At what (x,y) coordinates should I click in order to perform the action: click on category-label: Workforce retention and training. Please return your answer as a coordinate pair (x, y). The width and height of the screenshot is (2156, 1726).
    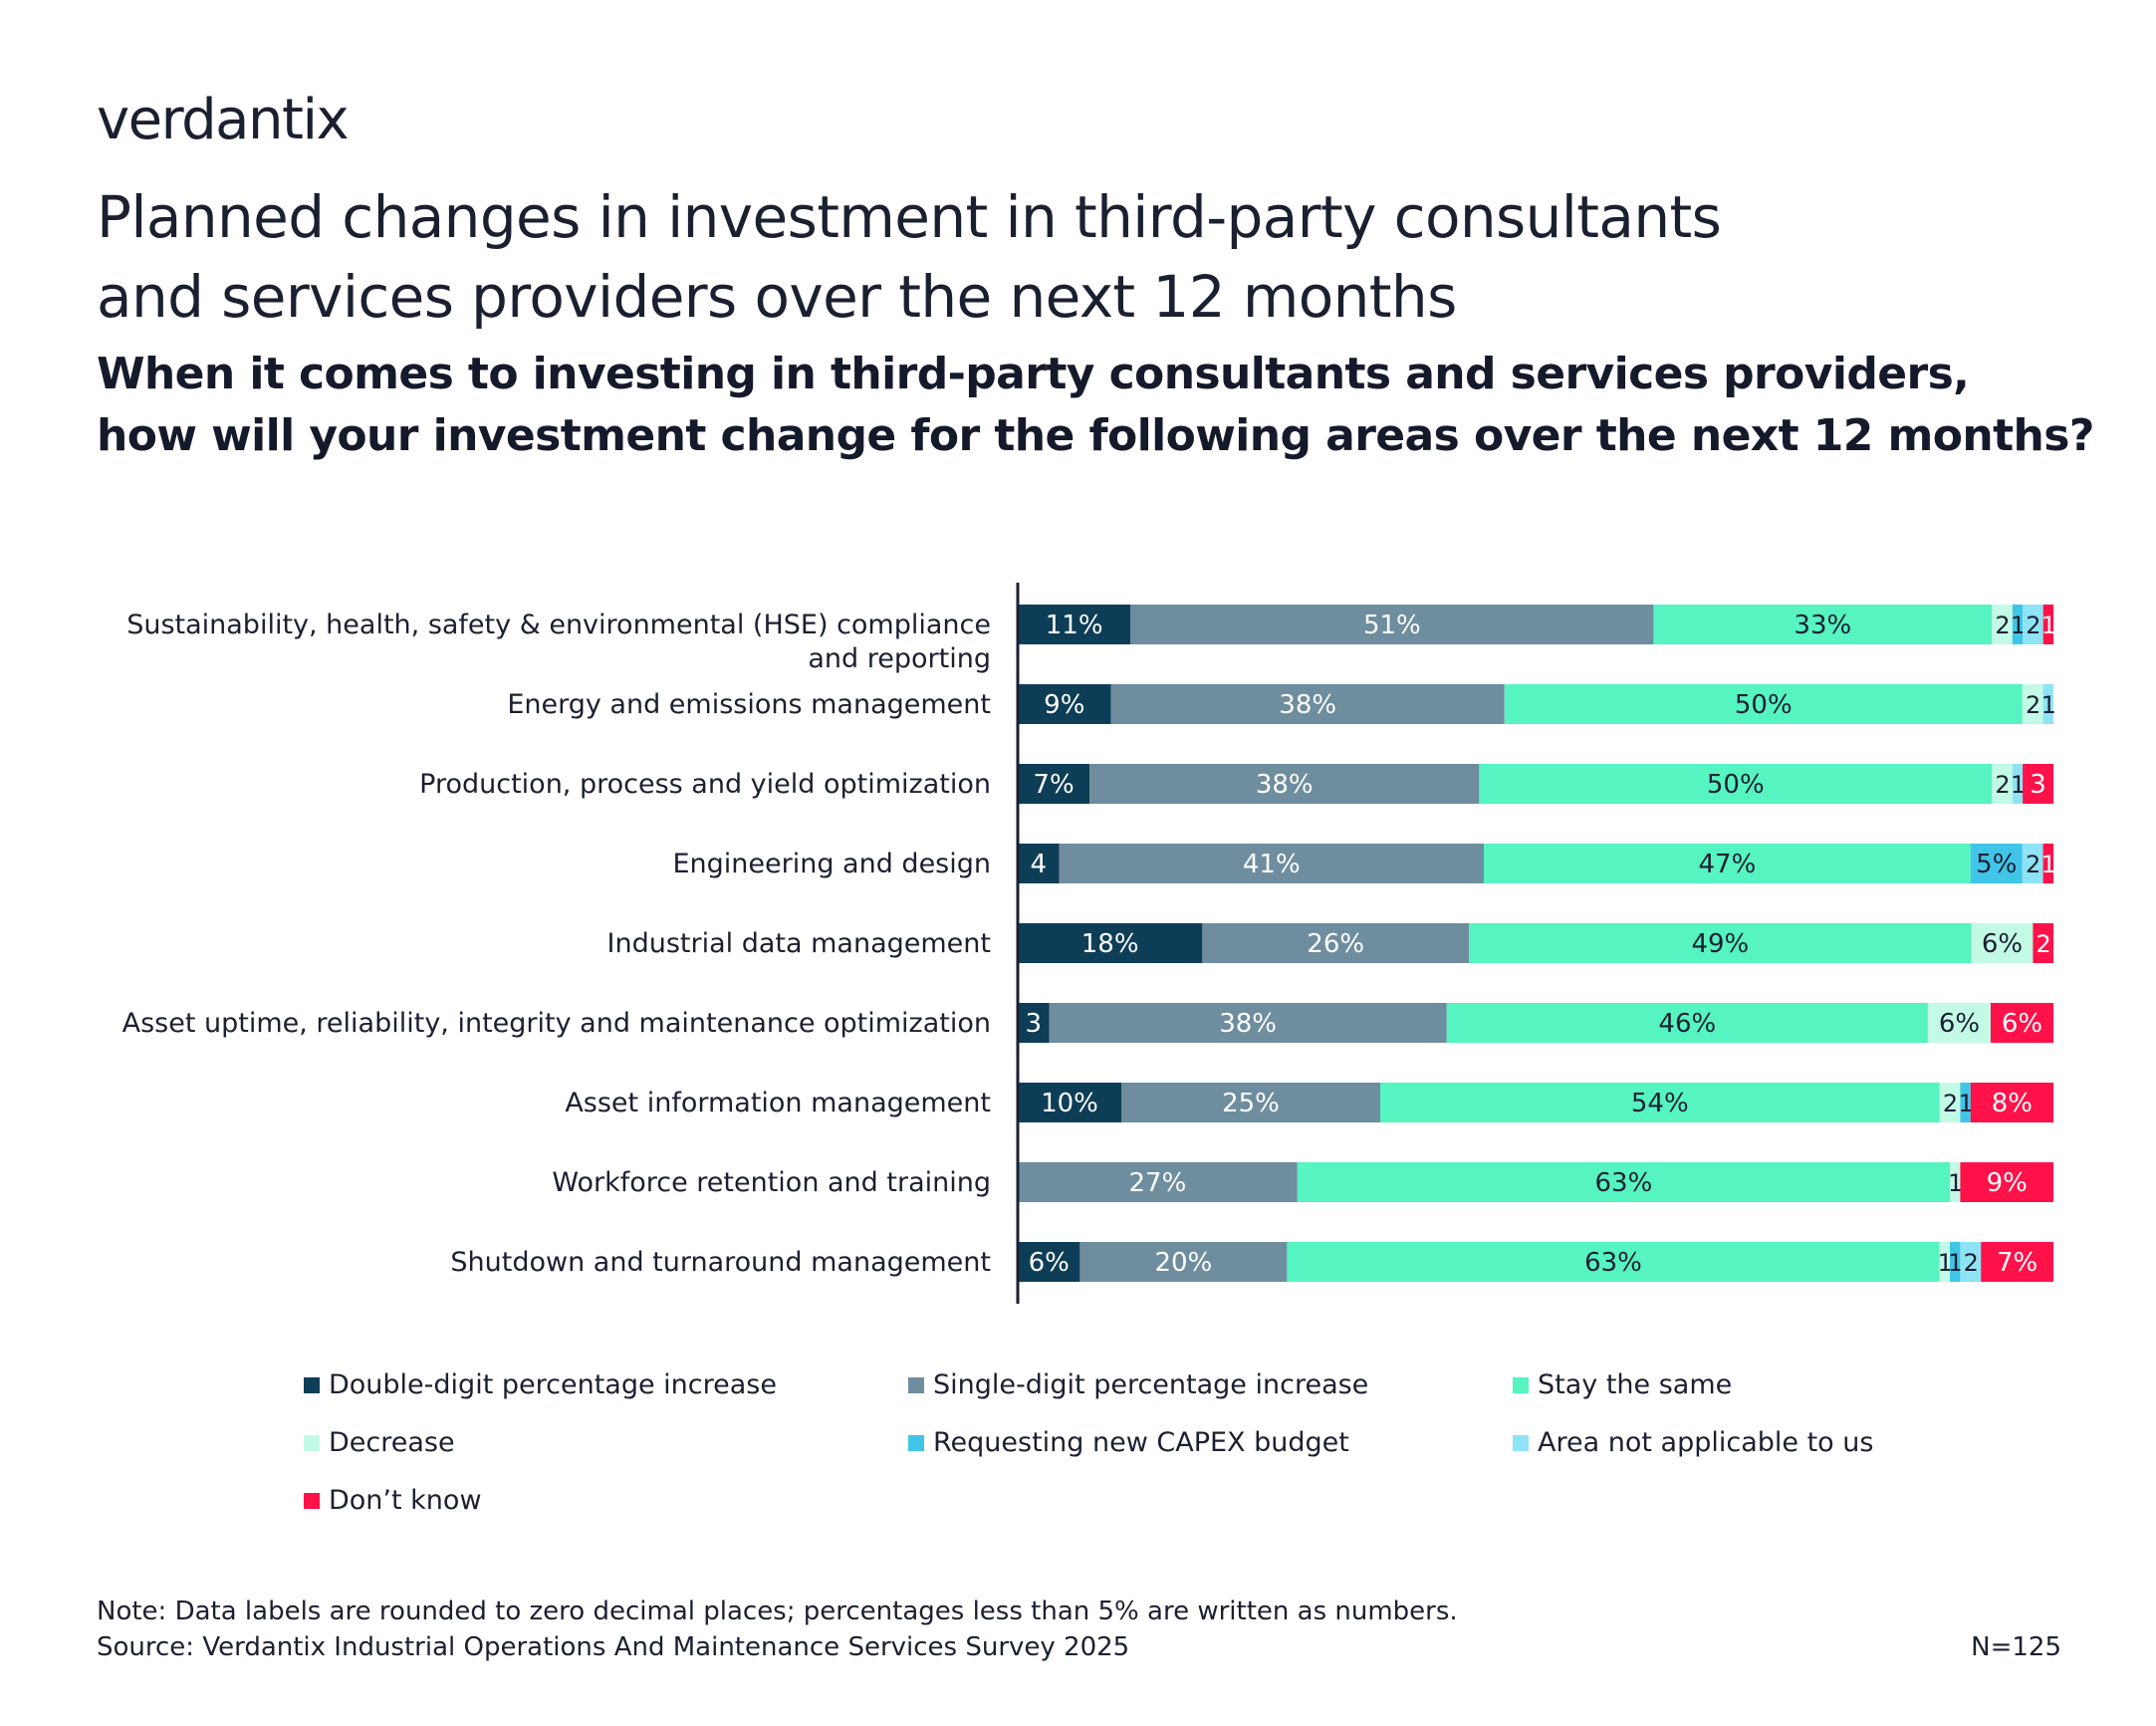
    Looking at the image, I should click on (772, 1182).